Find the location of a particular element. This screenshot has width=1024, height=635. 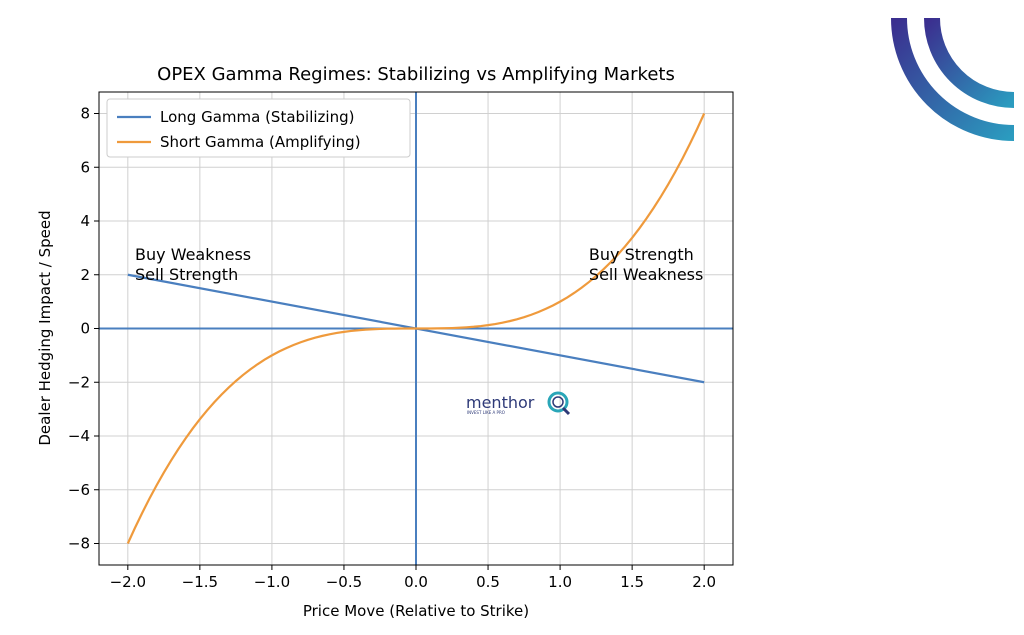

x-tick-label: 1.0 is located at coordinates (560, 582).